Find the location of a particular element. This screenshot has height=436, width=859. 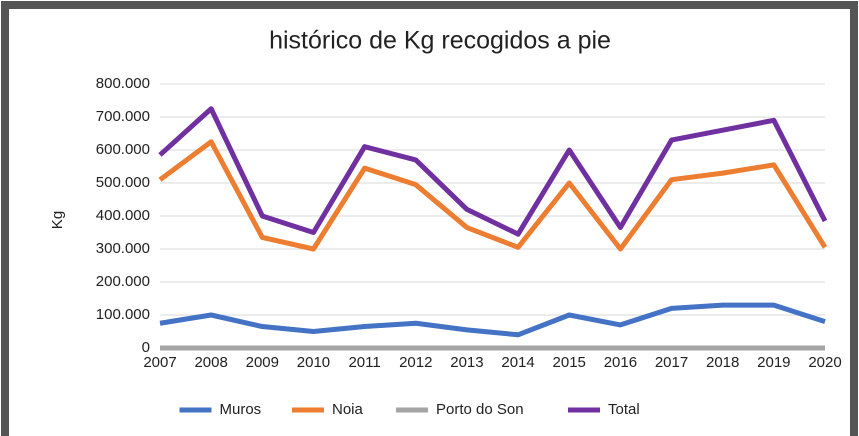

x-tick-label: 2007 is located at coordinates (159, 362).